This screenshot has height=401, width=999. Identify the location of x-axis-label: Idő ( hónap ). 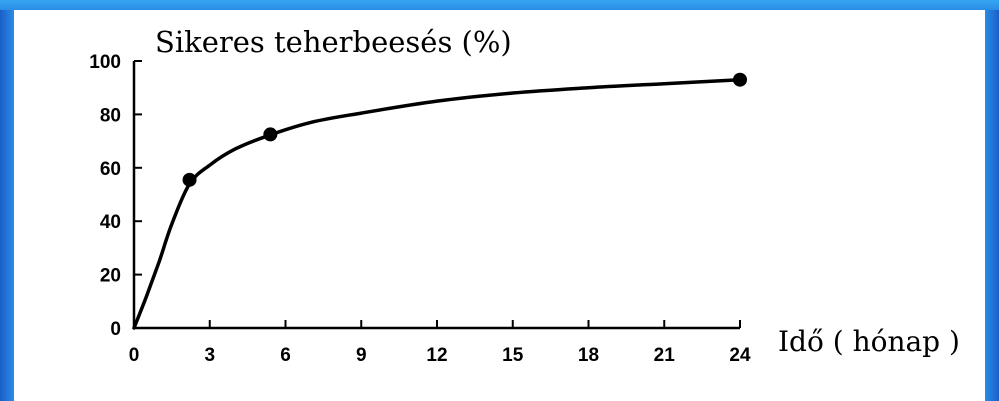
(869, 341).